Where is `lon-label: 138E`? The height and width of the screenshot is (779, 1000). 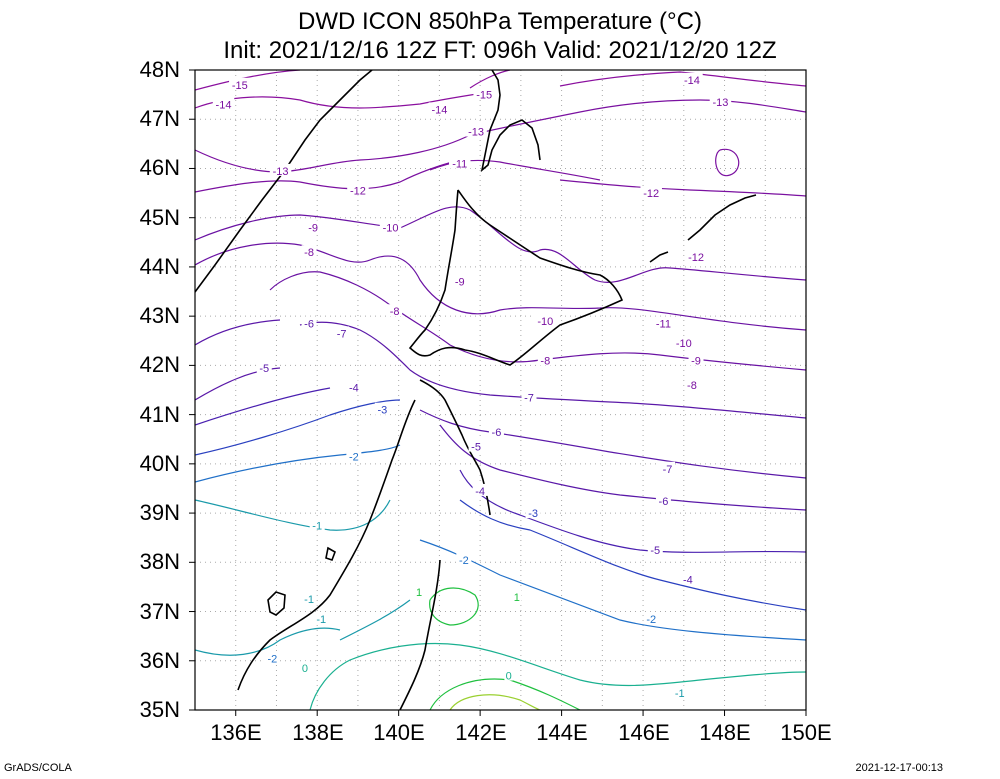
lon-label: 138E is located at coordinates (318, 732).